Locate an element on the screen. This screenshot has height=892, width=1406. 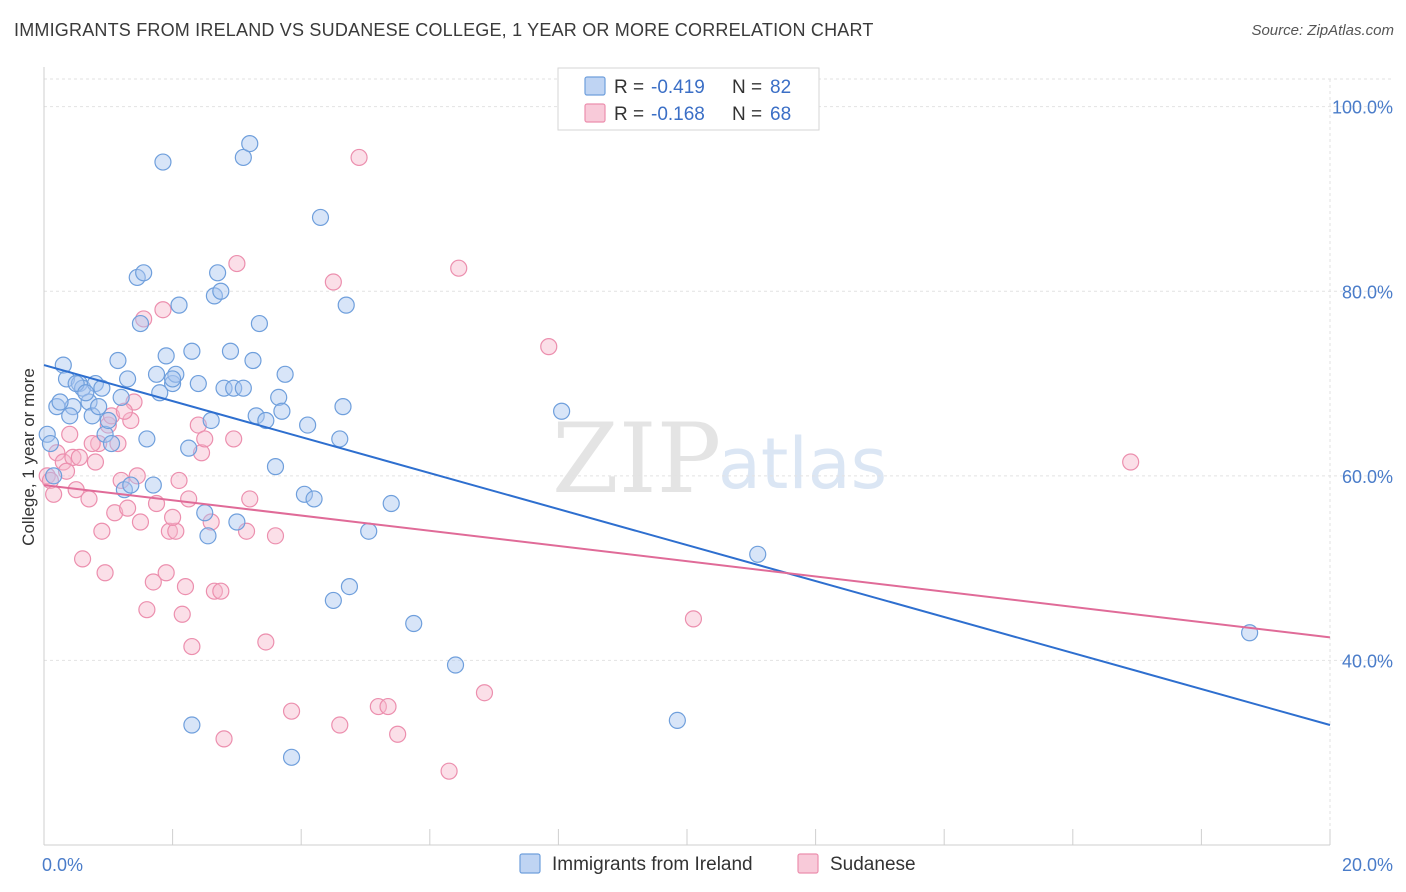
legend-top: R = -0.419 N = 82 R = -0.168 N = 68 is located at coordinates (688, 99).